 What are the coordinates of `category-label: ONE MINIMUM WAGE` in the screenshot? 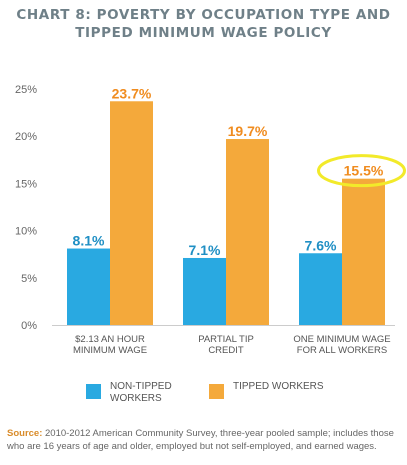 It's located at (341, 339).